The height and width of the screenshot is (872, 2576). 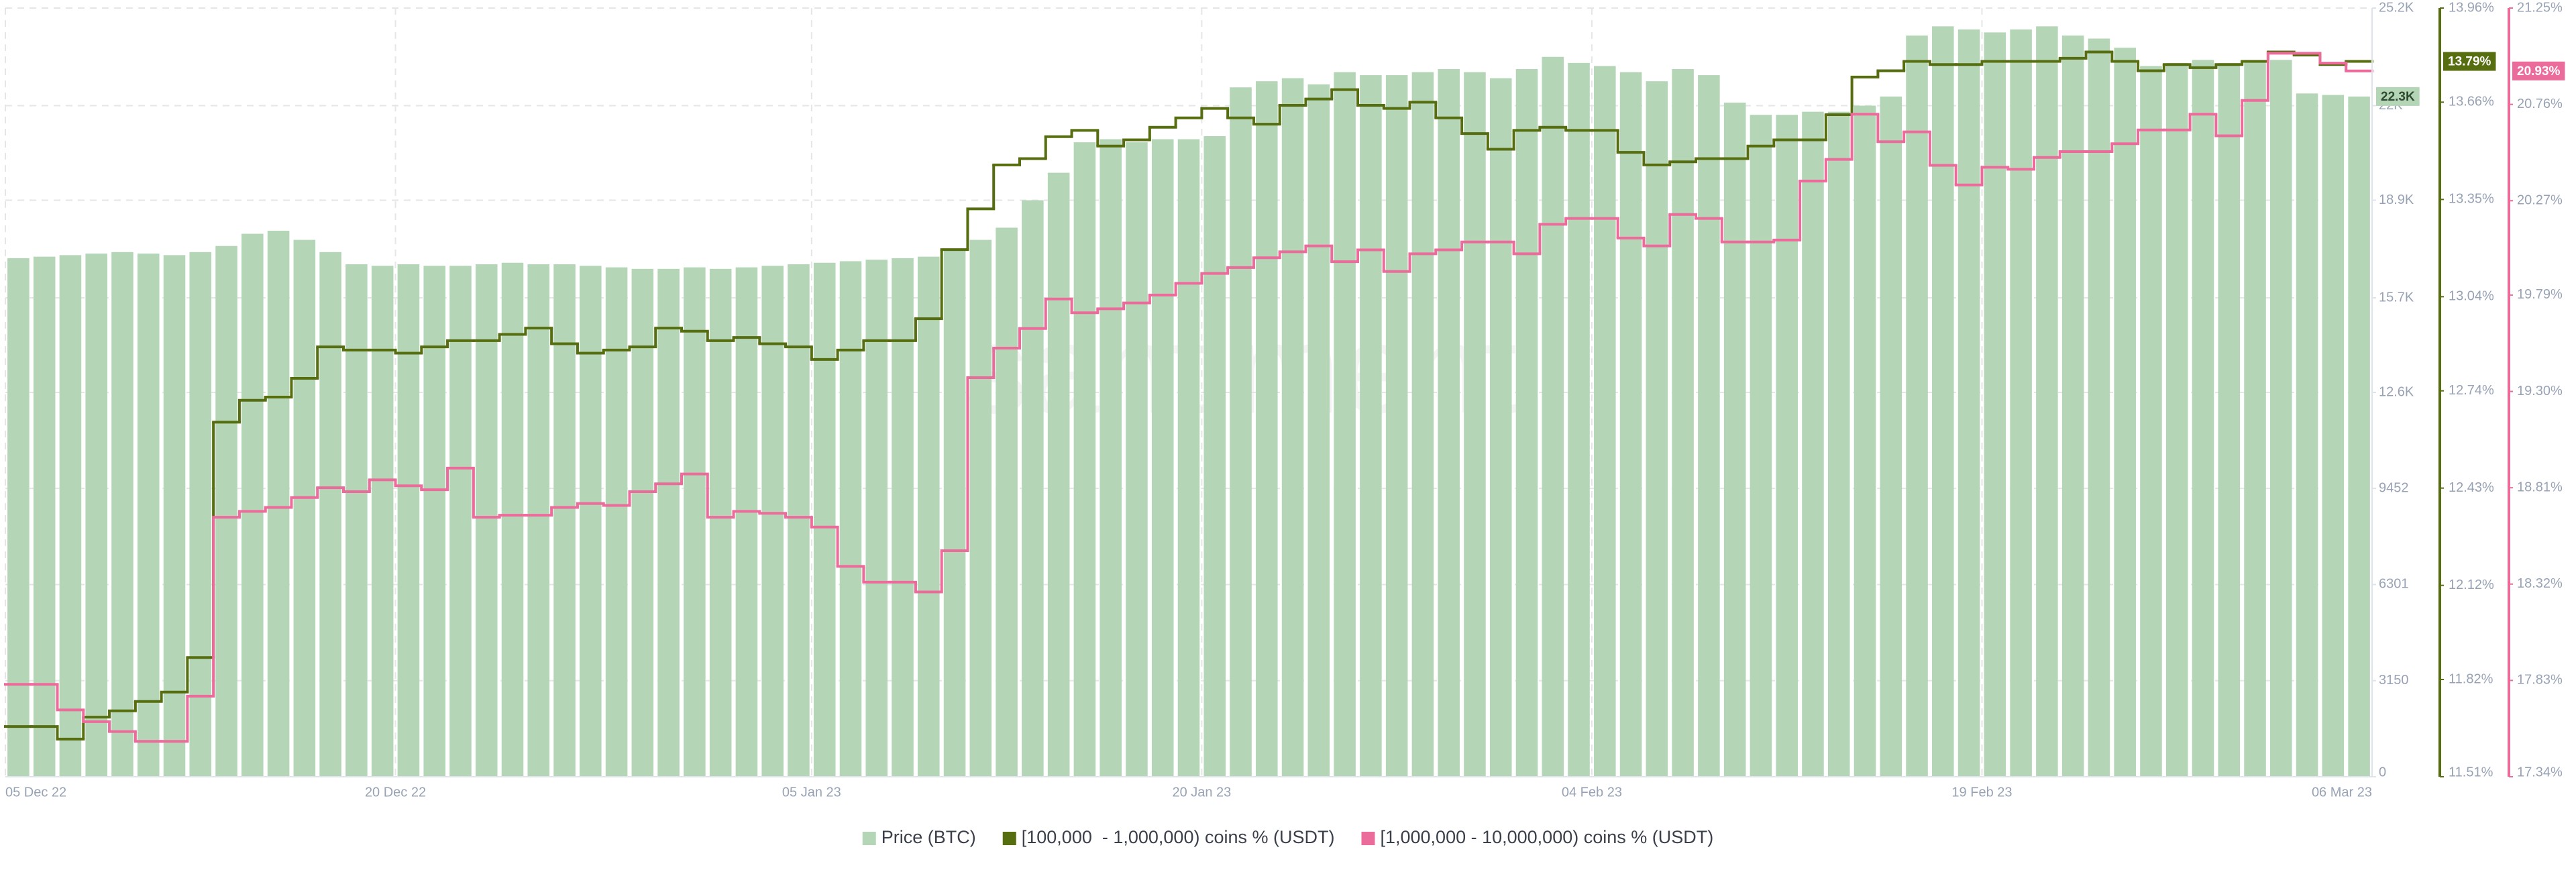 I want to click on y-tick-label: 17.34%, so click(x=2540, y=772).